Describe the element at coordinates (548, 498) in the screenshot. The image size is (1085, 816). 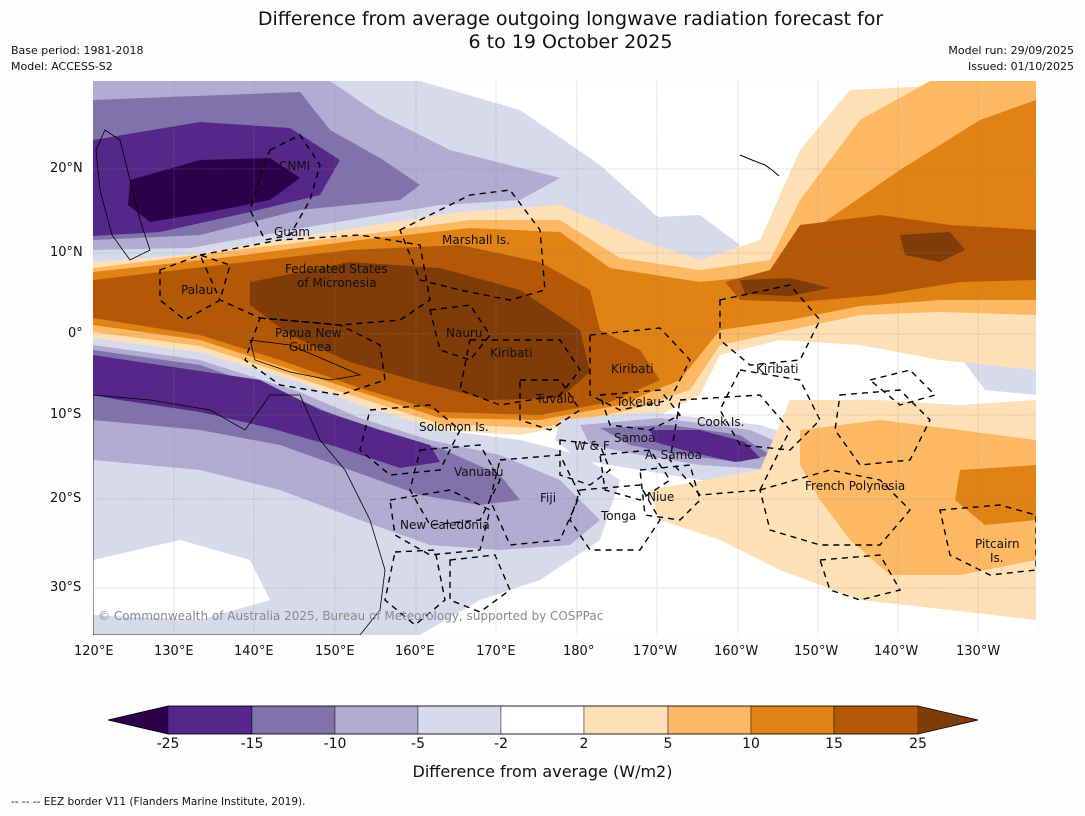
I see `place-label-fiji: Fiji` at that location.